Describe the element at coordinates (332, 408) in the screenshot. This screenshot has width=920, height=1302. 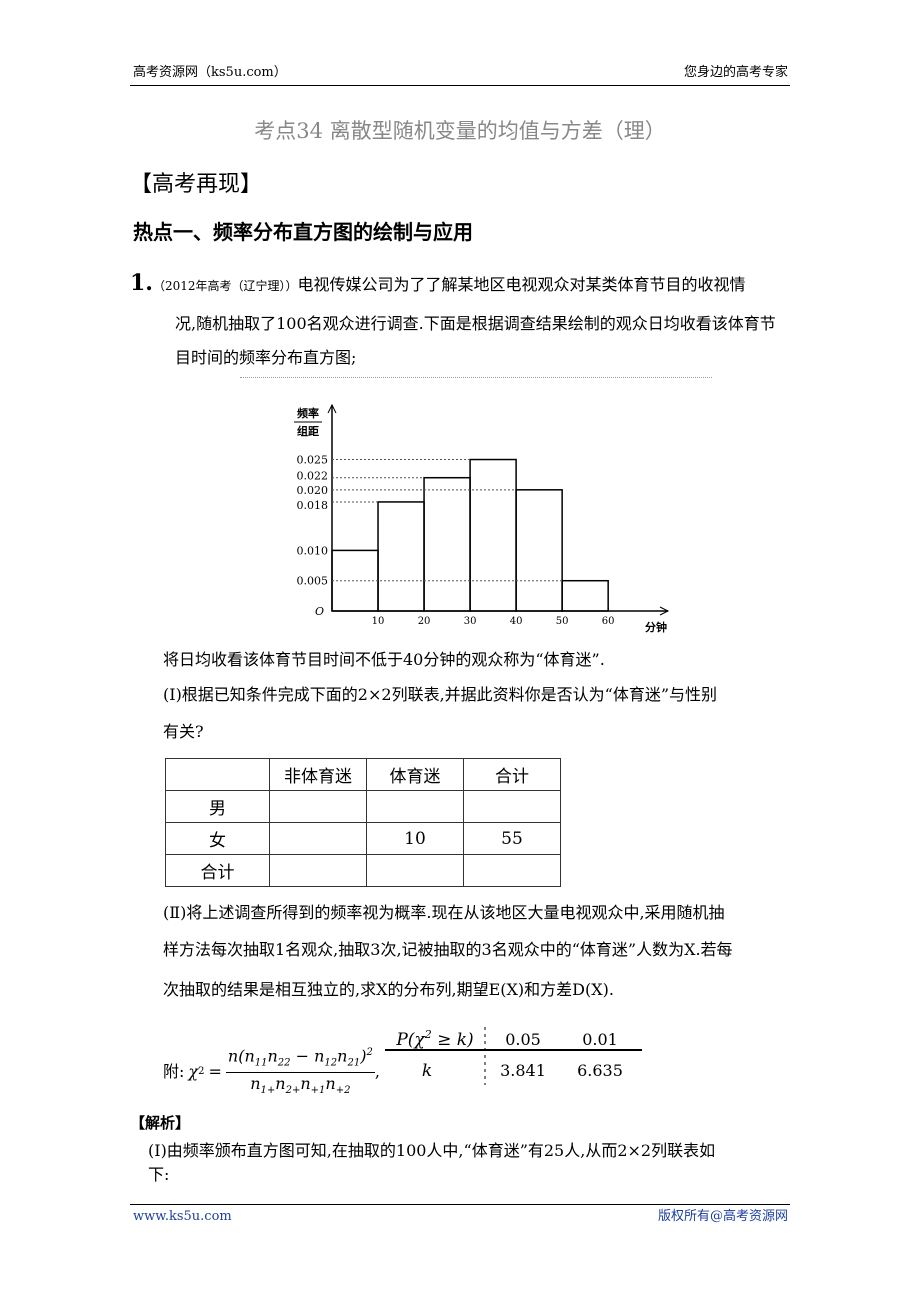
I see `y-arrow` at that location.